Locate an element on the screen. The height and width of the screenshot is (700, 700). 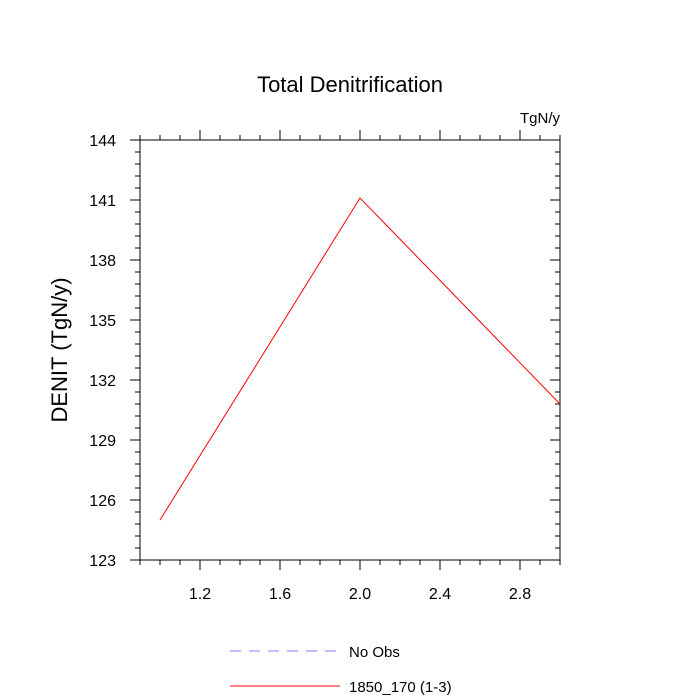
legend: No Obs 1850_170 (1-3) is located at coordinates (341, 670).